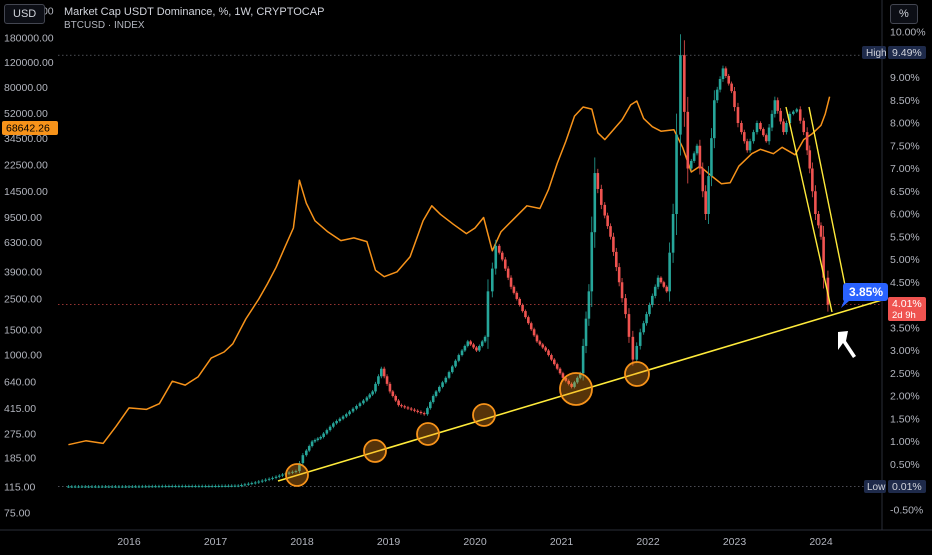 The image size is (932, 555). What do you see at coordinates (821, 542) in the screenshot?
I see `x-axis-tick-label: 2024` at bounding box center [821, 542].